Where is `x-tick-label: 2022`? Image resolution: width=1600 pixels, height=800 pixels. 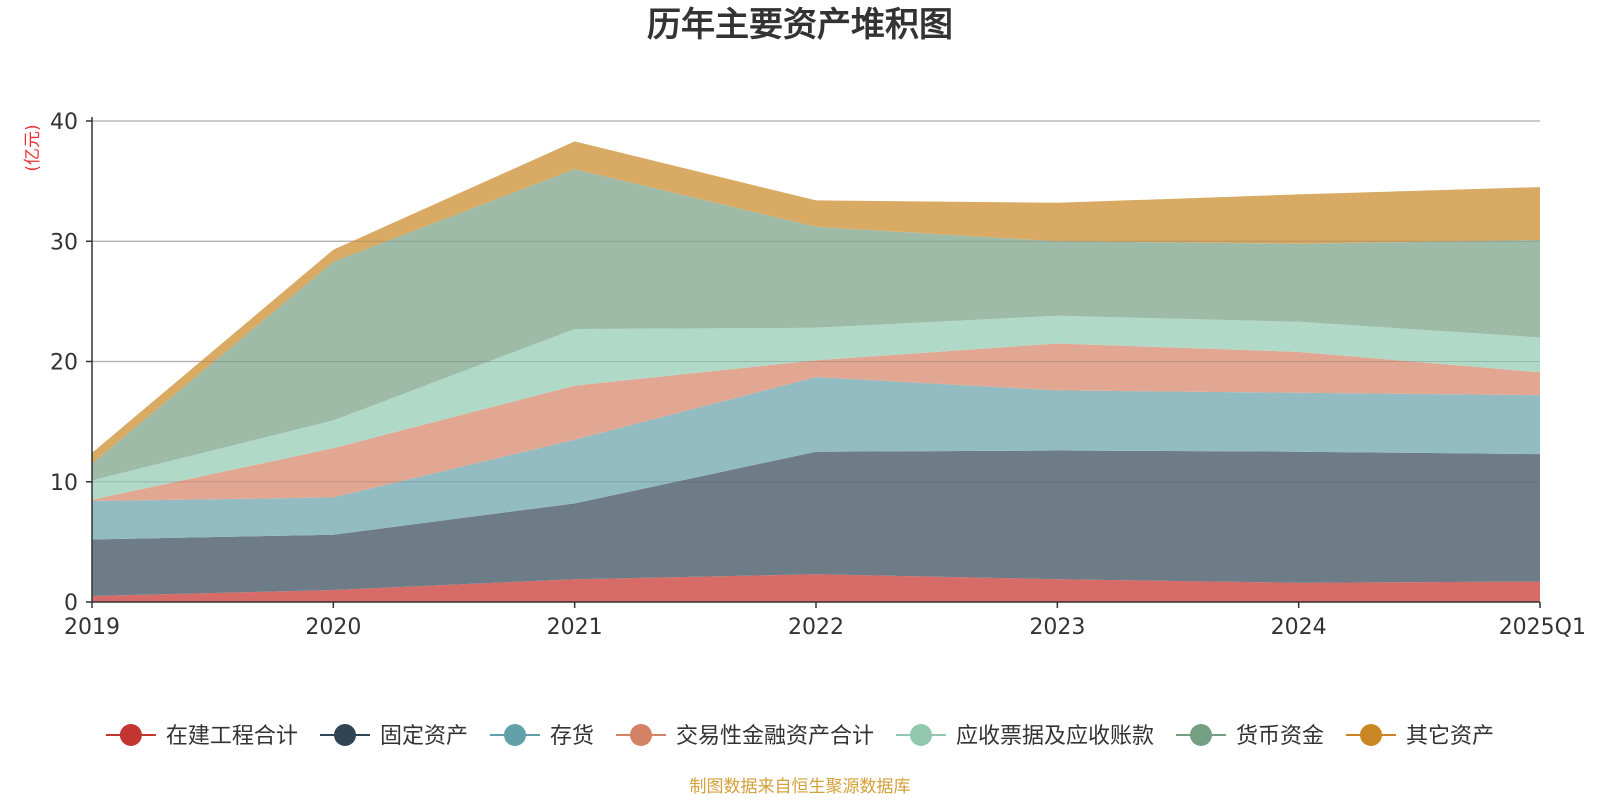
x-tick-label: 2022 is located at coordinates (816, 627).